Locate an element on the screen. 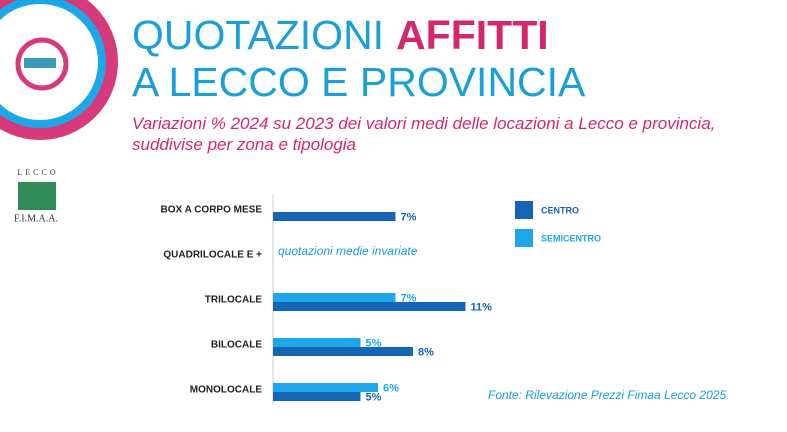 This screenshot has width=787, height=432. category-label: QUADRILOCALE E + is located at coordinates (212, 255).